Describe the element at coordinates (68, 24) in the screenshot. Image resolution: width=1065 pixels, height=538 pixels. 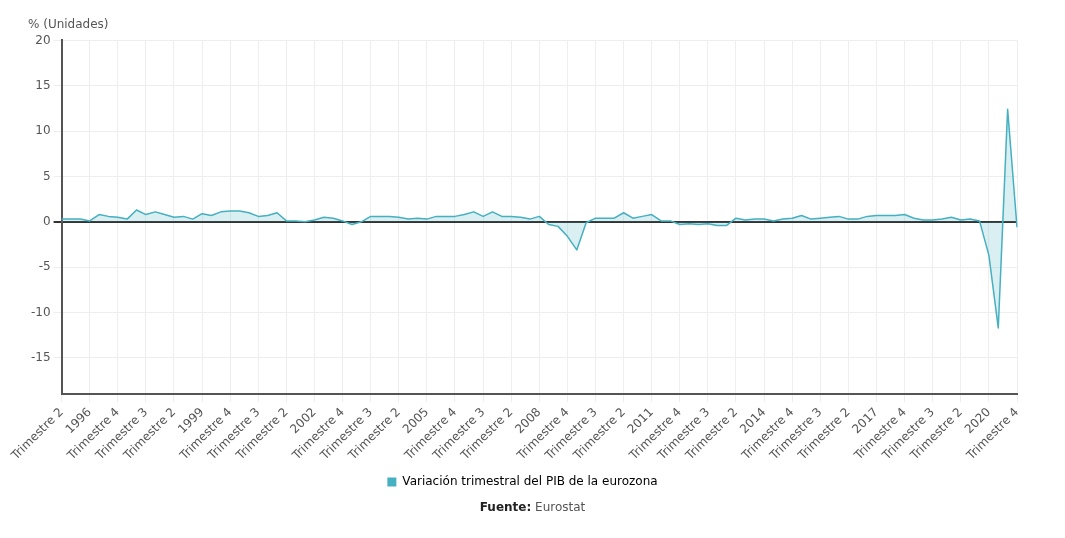
I see `y-axis-title: % (Unidades)` at that location.